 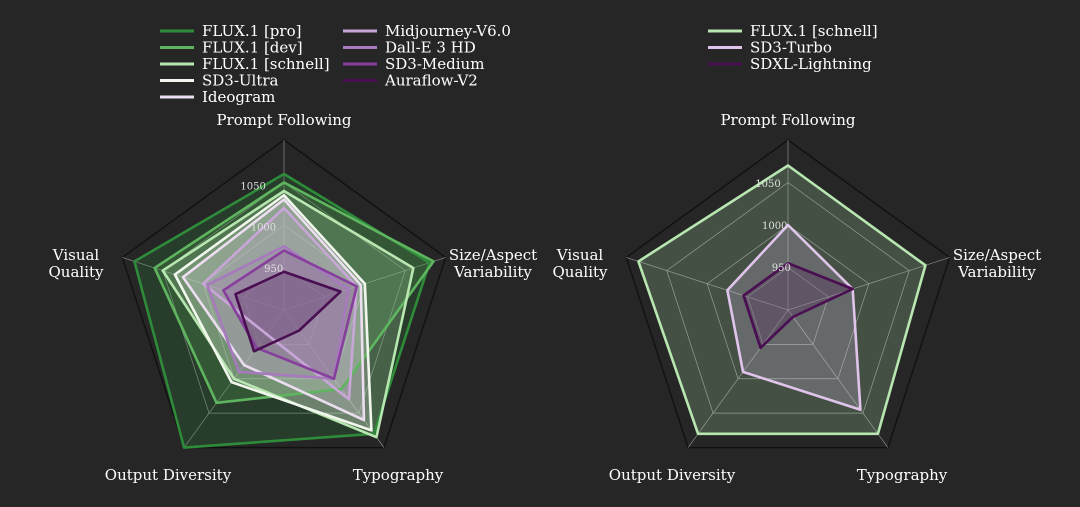 I want to click on legend-label: FLUX.1 [dev], so click(x=252, y=48).